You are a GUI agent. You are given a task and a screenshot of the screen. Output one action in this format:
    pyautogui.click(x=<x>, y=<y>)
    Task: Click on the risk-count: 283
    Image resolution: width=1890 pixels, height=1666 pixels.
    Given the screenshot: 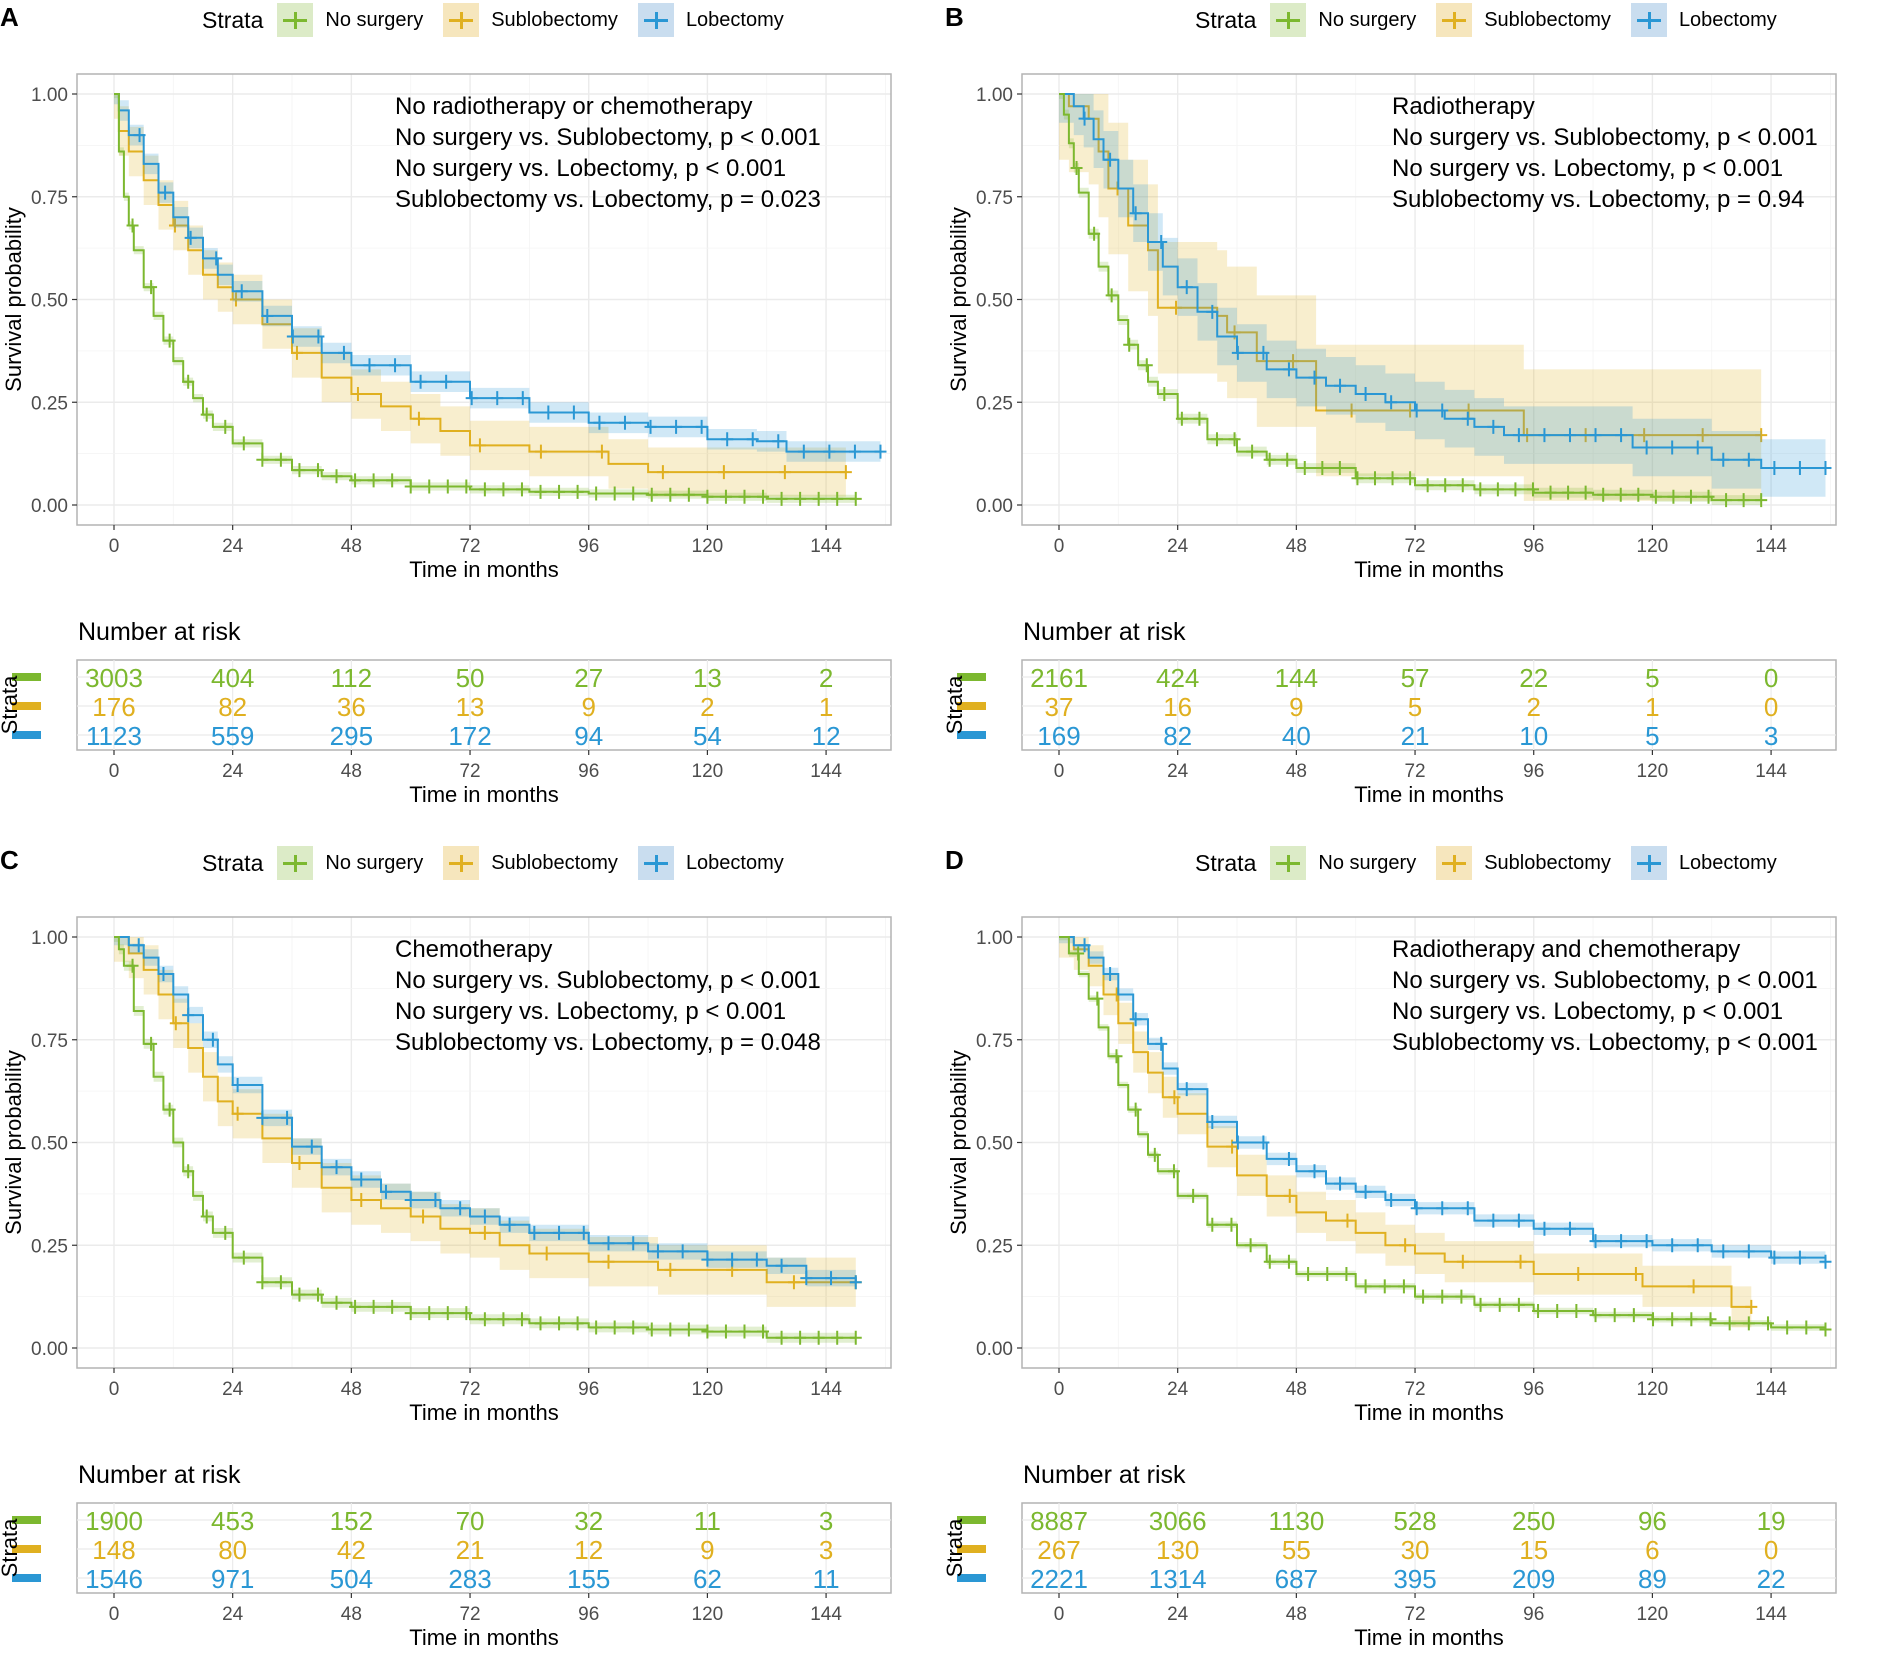 What is the action you would take?
    pyautogui.click(x=469, y=1579)
    